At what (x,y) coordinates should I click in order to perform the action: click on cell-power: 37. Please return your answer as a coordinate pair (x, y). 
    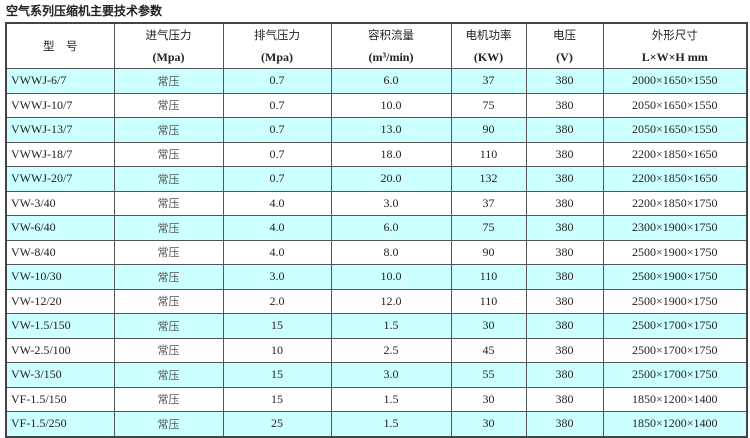
    Looking at the image, I should click on (488, 81).